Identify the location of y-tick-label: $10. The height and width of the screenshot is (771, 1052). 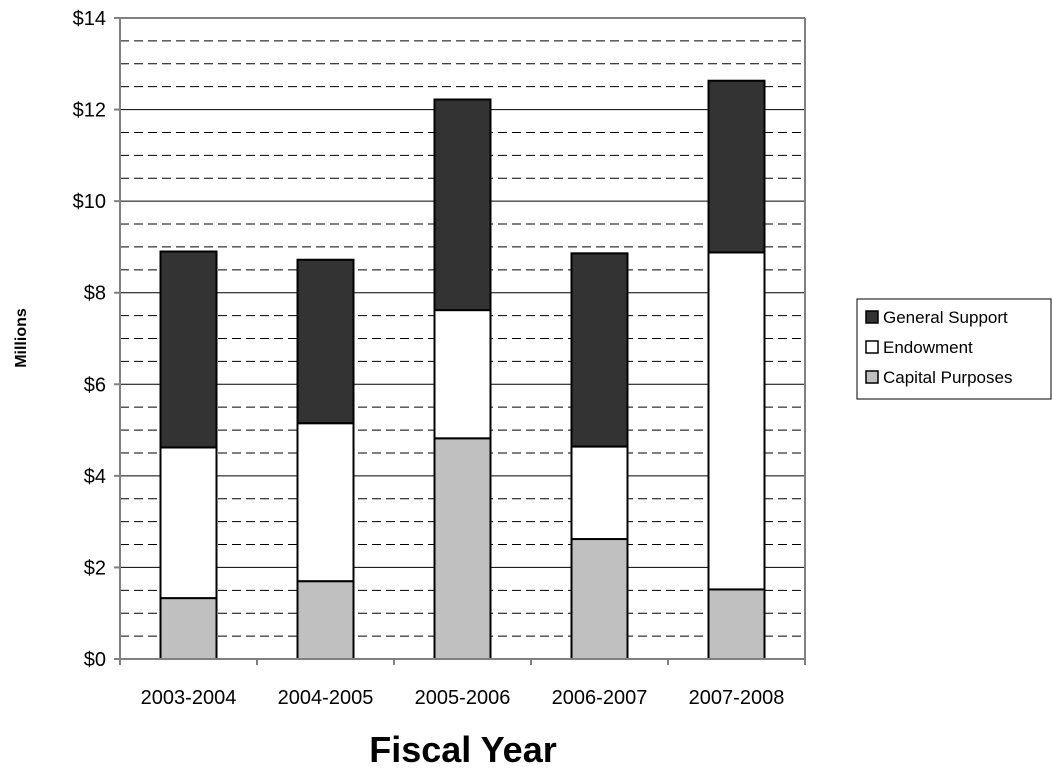
(89, 202).